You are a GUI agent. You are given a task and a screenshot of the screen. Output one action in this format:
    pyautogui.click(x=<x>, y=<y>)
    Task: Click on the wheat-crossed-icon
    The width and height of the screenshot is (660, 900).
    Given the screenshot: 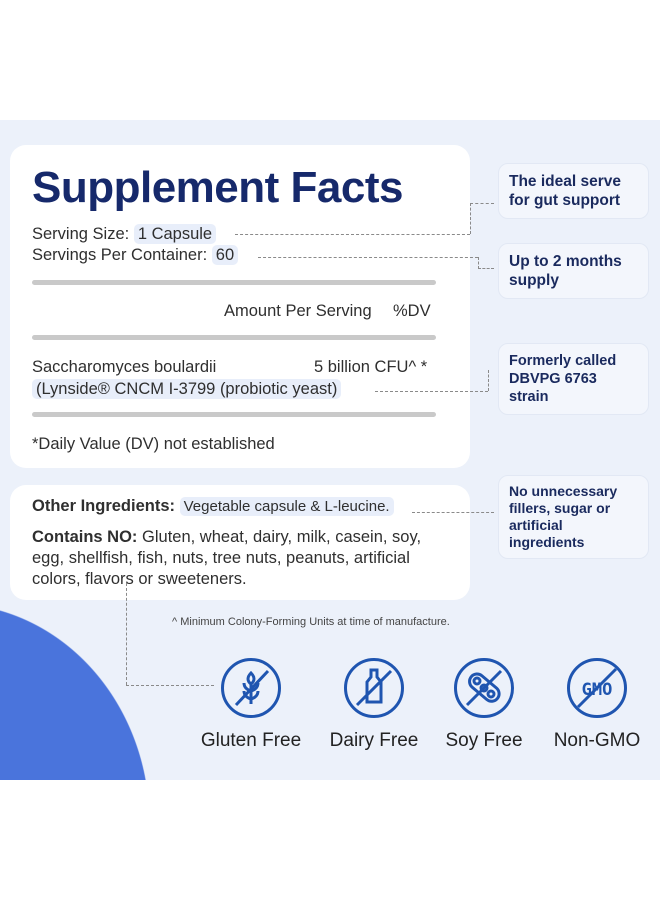 What is the action you would take?
    pyautogui.click(x=251, y=688)
    